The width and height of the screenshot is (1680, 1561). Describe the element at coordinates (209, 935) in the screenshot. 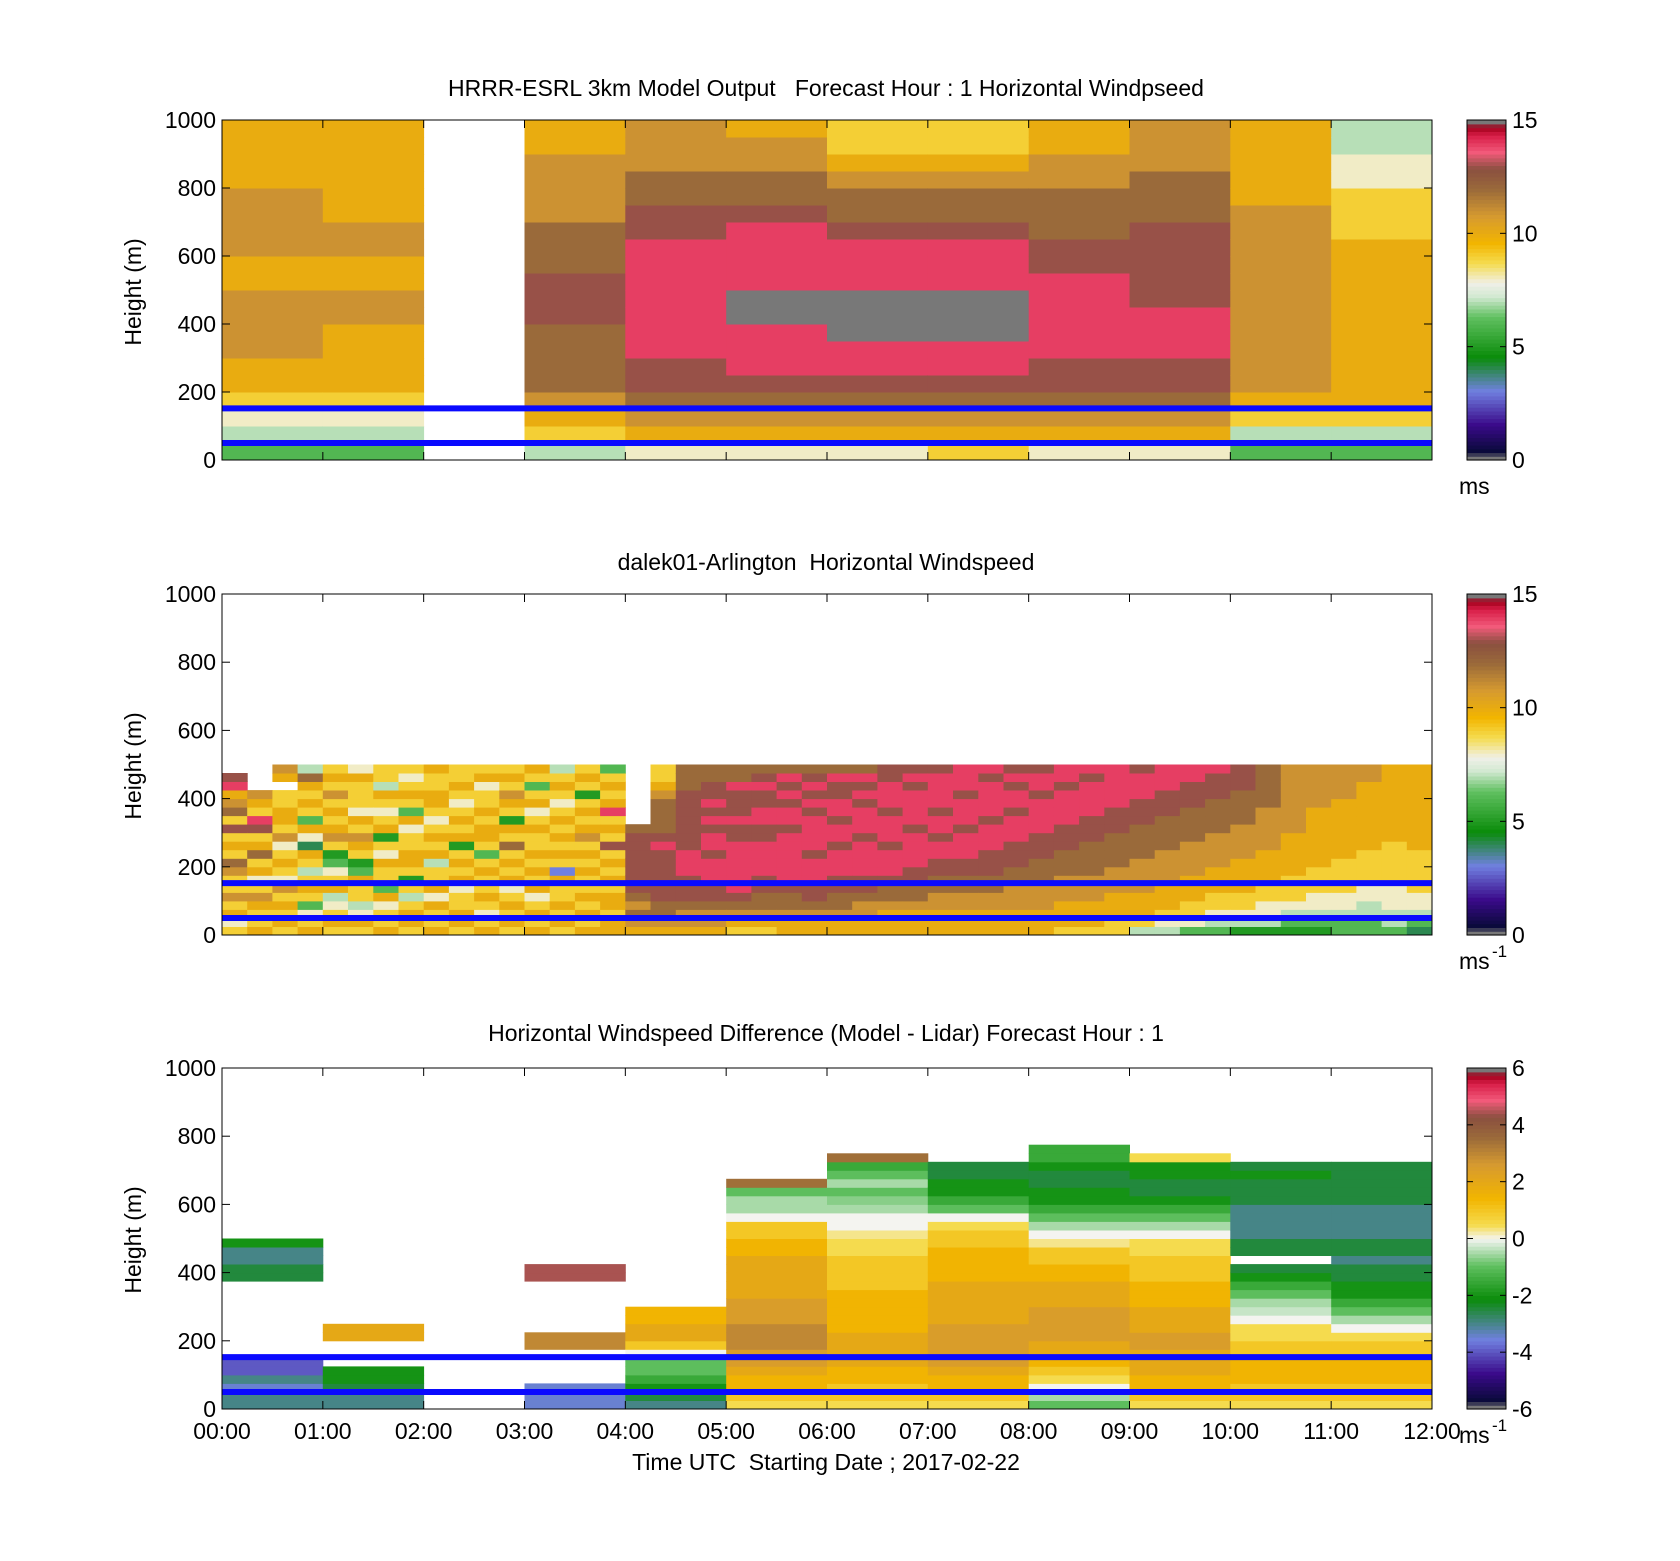

I see `y-tick-label: 0` at that location.